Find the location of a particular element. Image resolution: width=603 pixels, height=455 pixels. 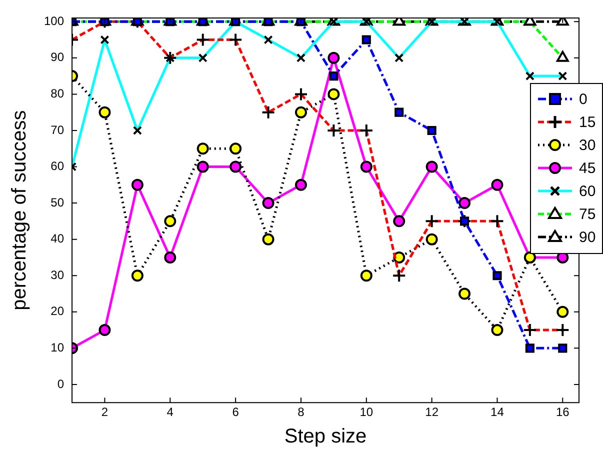

legend-label: 75 is located at coordinates (587, 214).